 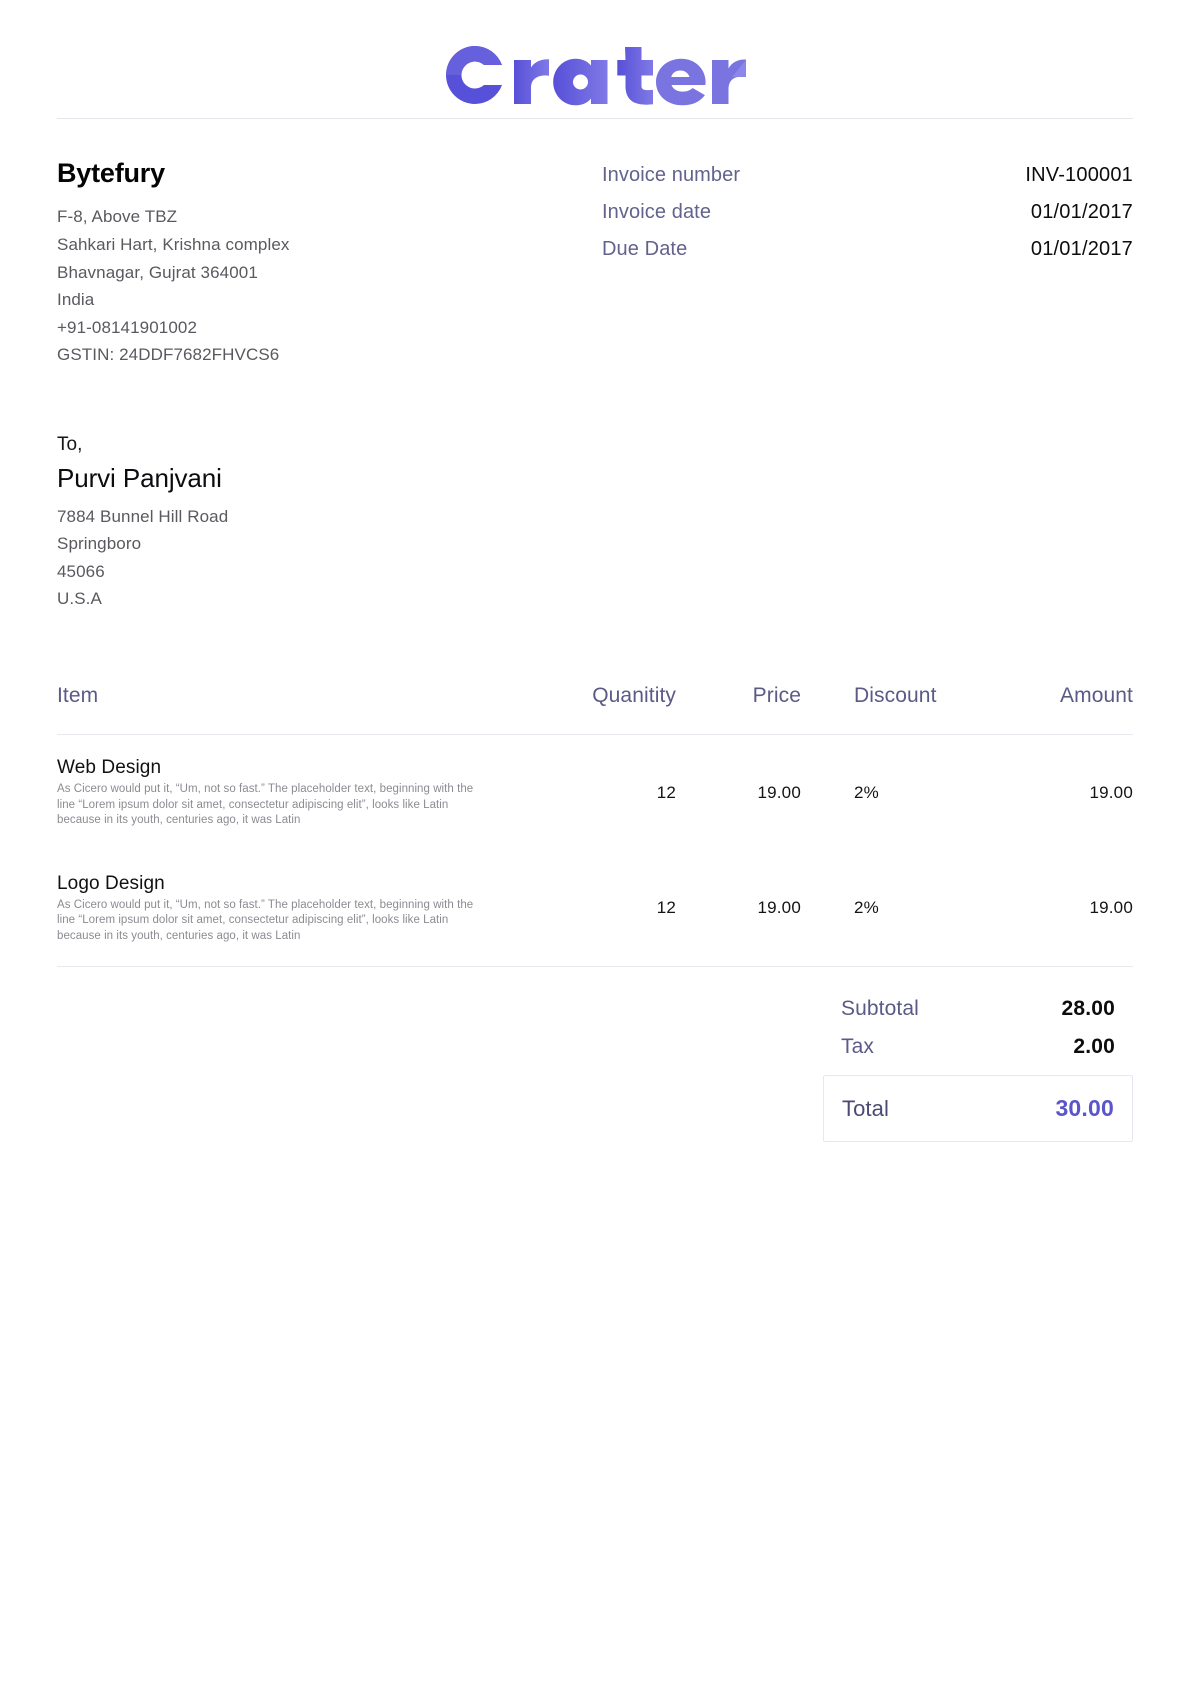 I want to click on column-header-price: Price, so click(x=776, y=696).